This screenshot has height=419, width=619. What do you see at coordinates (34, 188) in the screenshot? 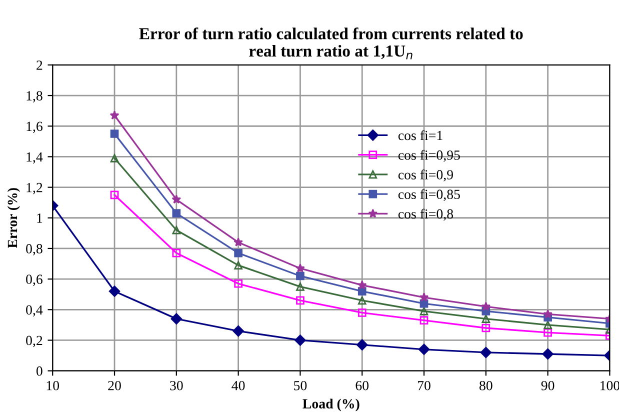
I see `y-tick-label: 1,2` at bounding box center [34, 188].